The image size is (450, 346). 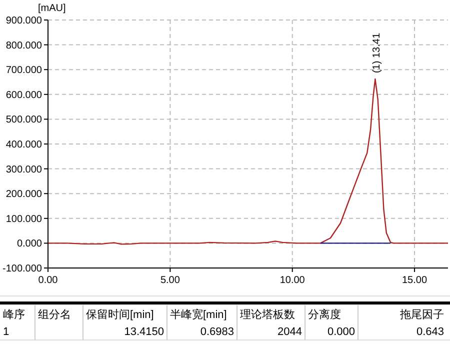 What do you see at coordinates (144, 332) in the screenshot?
I see `text: 13.4150` at bounding box center [144, 332].